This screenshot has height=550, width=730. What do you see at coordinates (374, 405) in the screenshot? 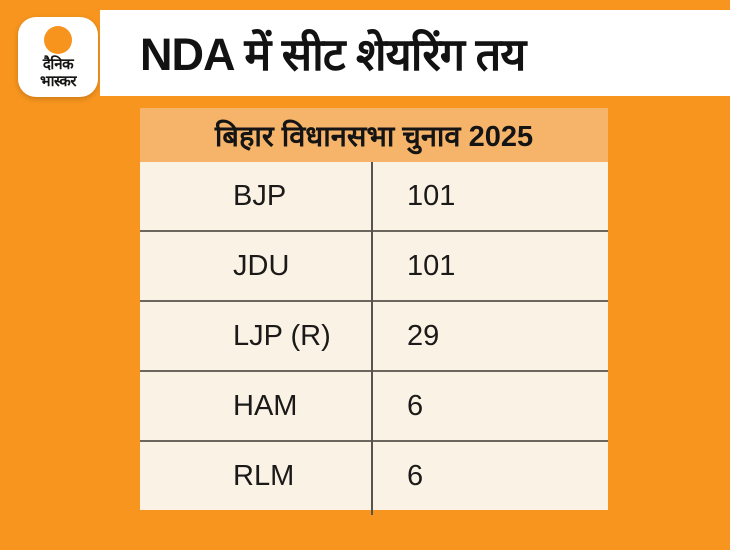
I see `table-row: HAM 6` at bounding box center [374, 405].